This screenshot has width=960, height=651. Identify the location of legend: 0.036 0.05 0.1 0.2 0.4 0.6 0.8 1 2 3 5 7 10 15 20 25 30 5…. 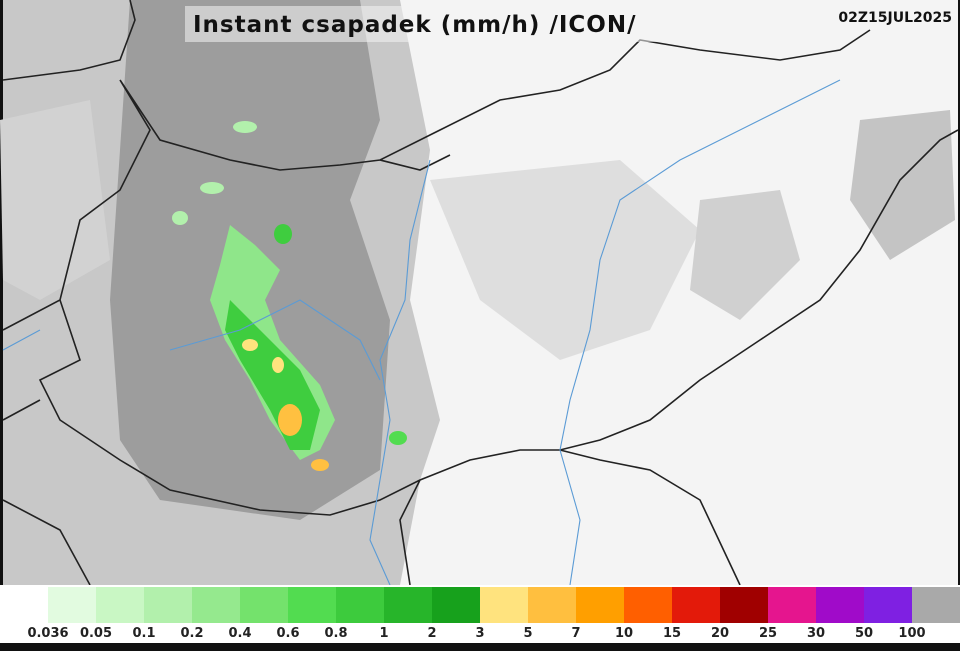
(480, 614).